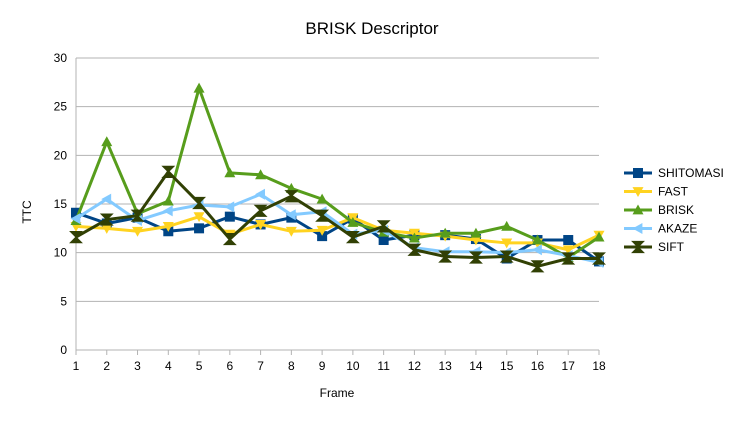 This screenshot has height=425, width=744. What do you see at coordinates (538, 366) in the screenshot?
I see `x-tick-label: 16` at bounding box center [538, 366].